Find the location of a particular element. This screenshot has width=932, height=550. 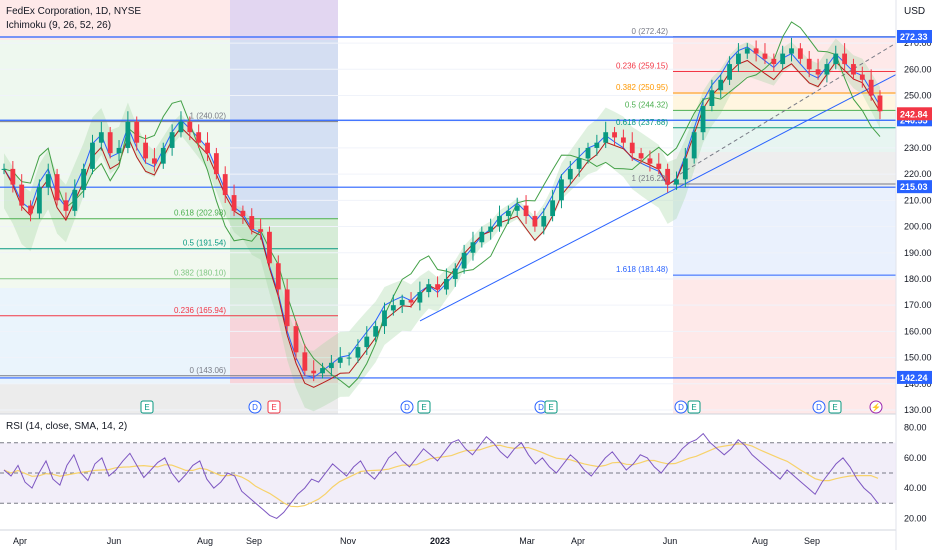

time-tick: Sep is located at coordinates (812, 541).